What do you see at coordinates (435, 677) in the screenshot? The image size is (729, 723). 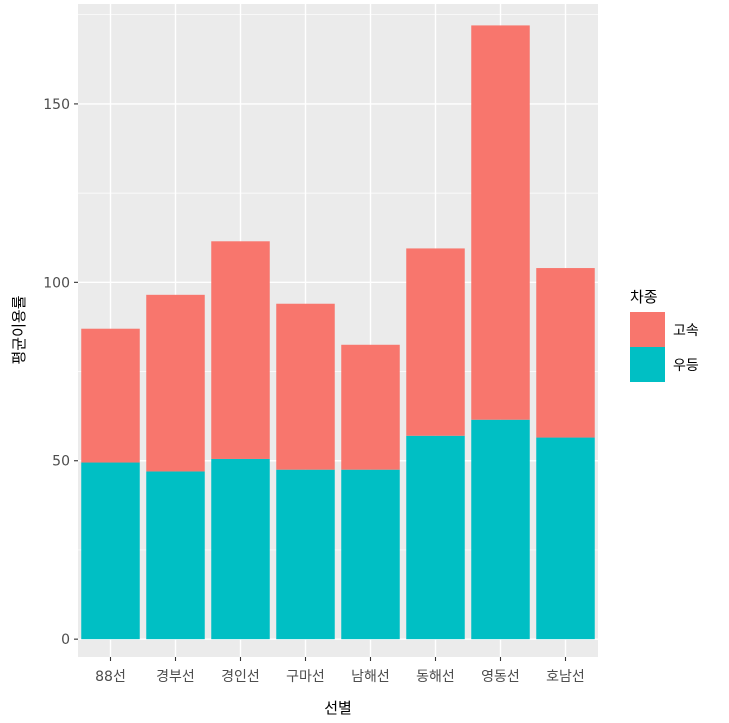 I see `x-tick-label: 동해선` at bounding box center [435, 677].